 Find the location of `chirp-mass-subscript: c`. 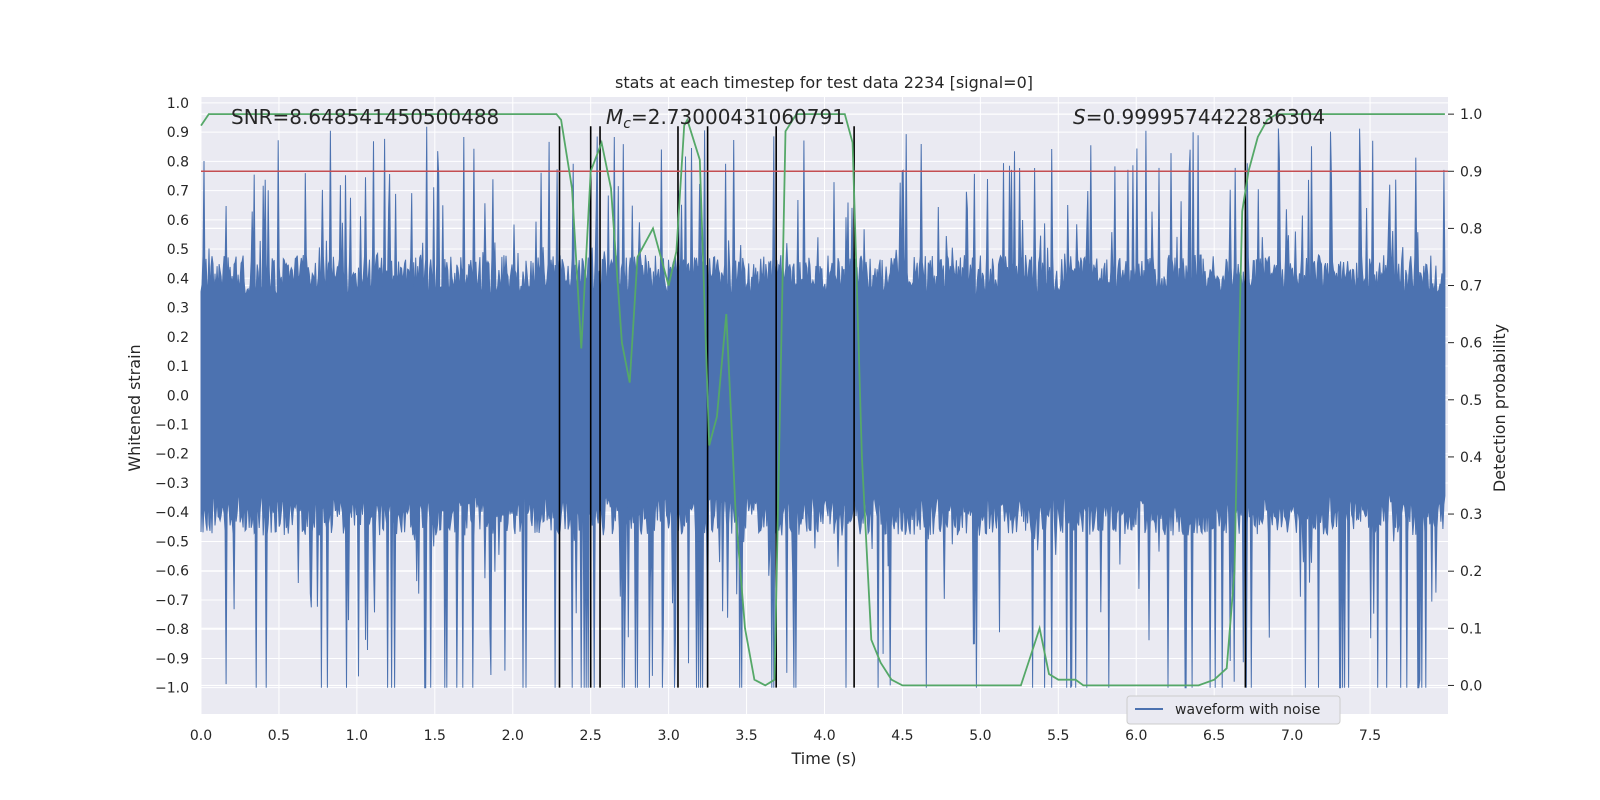

chirp-mass-subscript: c is located at coordinates (627, 124).